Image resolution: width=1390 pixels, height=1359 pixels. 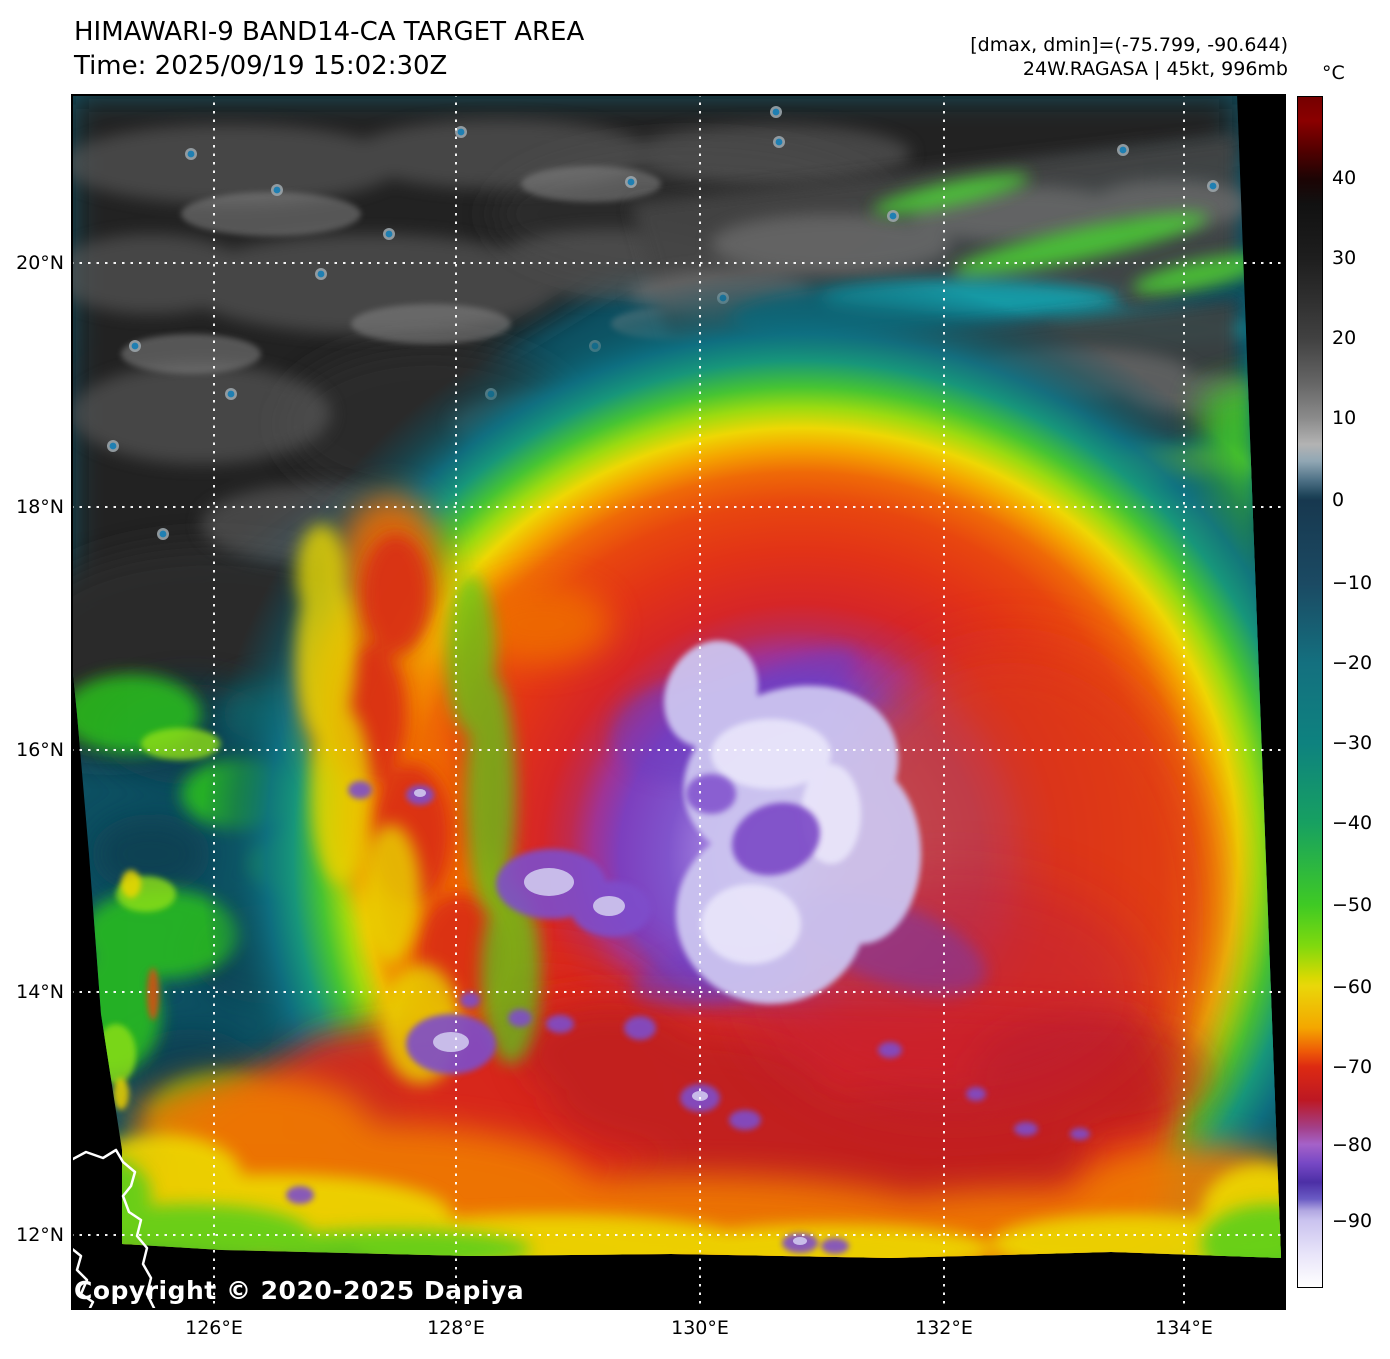 What do you see at coordinates (1344, 178) in the screenshot?
I see `colorbar-tick: 40` at bounding box center [1344, 178].